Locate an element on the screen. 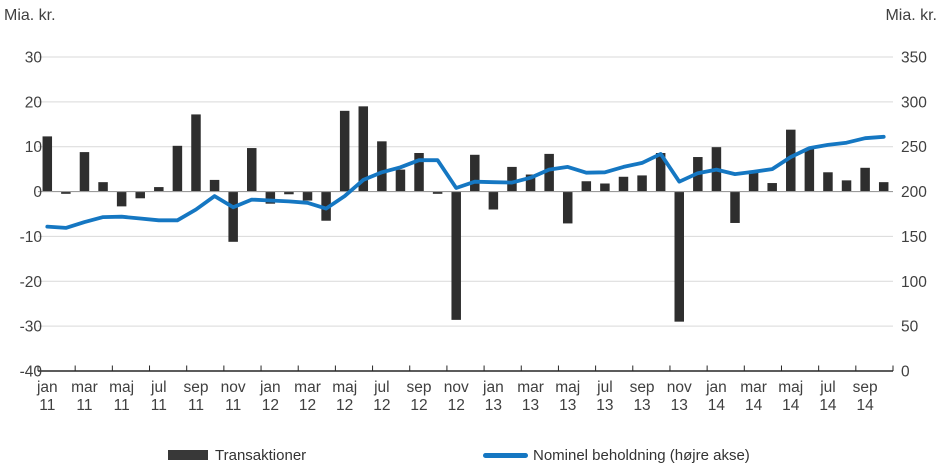 The width and height of the screenshot is (941, 473). left-axis-tick-label: 20 is located at coordinates (34, 102).